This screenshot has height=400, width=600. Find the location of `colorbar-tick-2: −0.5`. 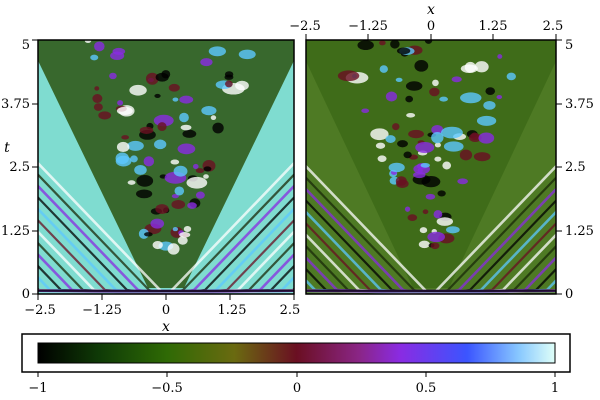

colorbar-tick-2: −0.5 is located at coordinates (167, 388).